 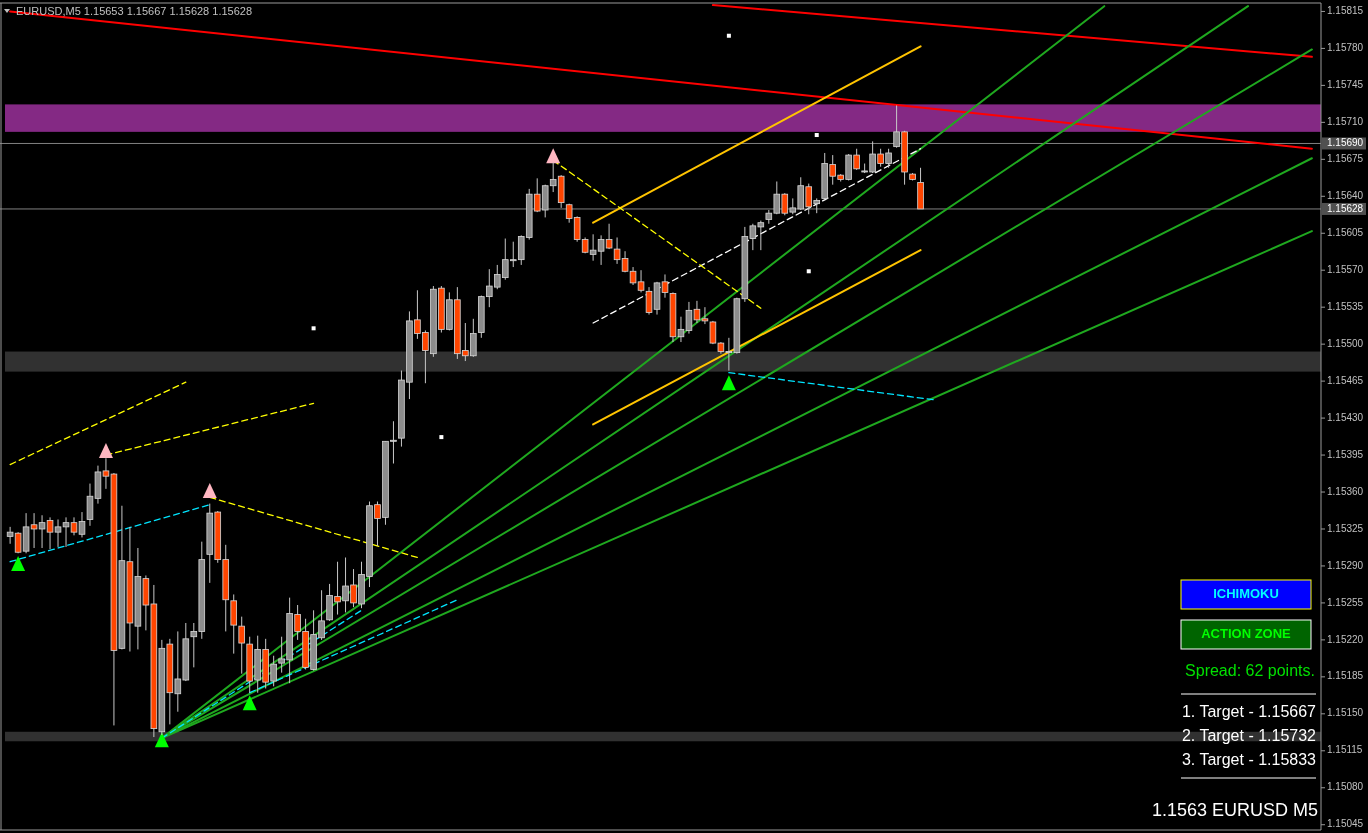 What do you see at coordinates (1345, 121) in the screenshot?
I see `y-tick-label: 1.15710` at bounding box center [1345, 121].